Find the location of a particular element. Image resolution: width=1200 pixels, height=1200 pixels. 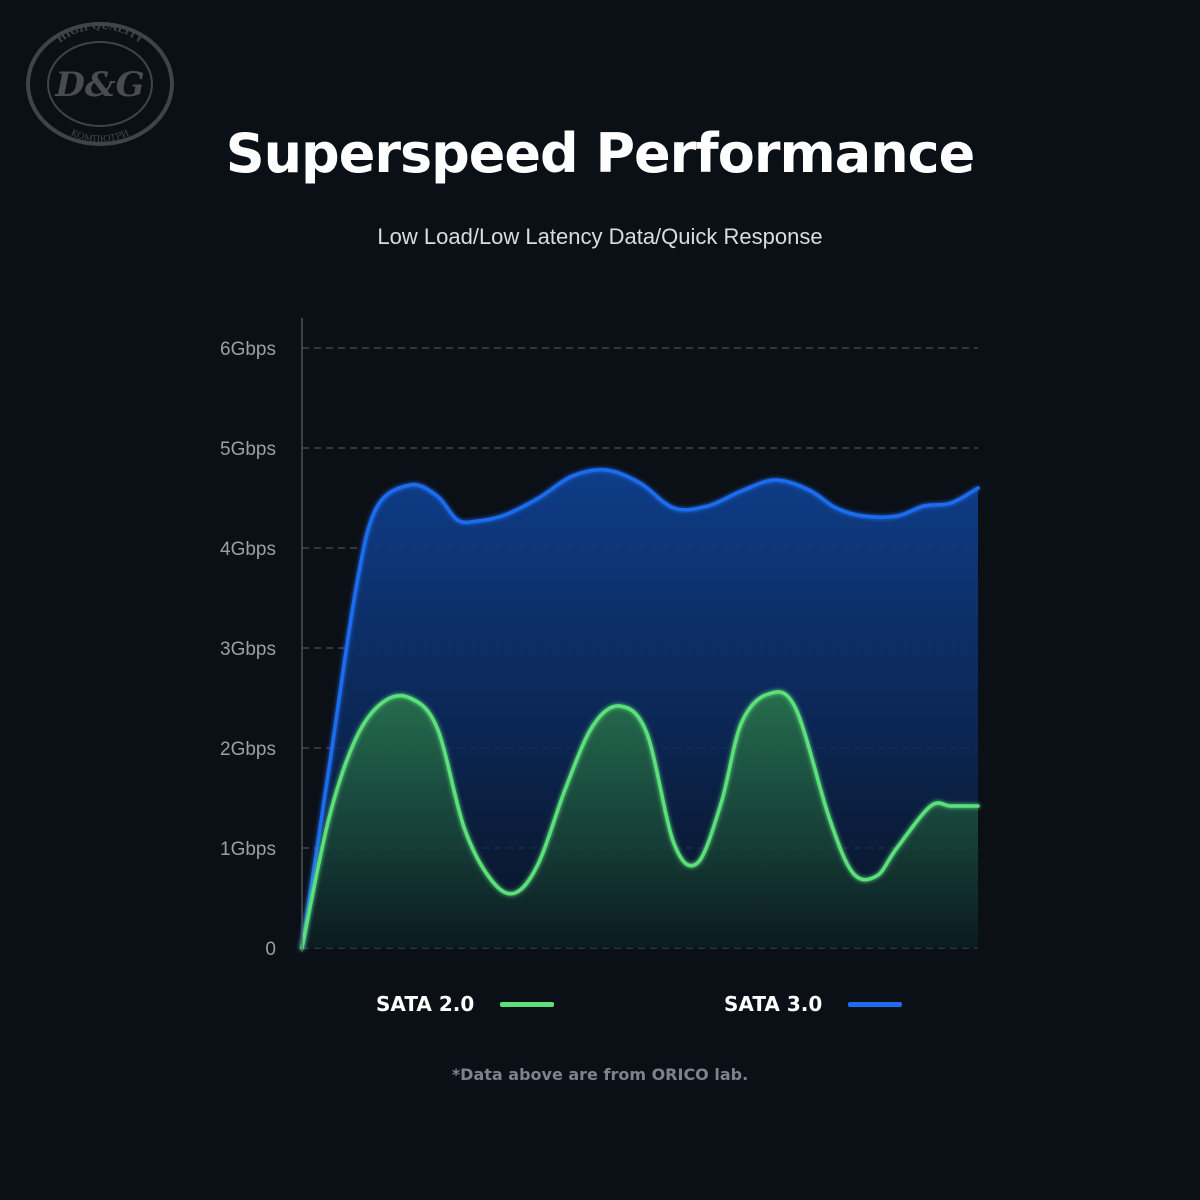

legend-sata2: SATA 2.0 is located at coordinates (465, 1004).